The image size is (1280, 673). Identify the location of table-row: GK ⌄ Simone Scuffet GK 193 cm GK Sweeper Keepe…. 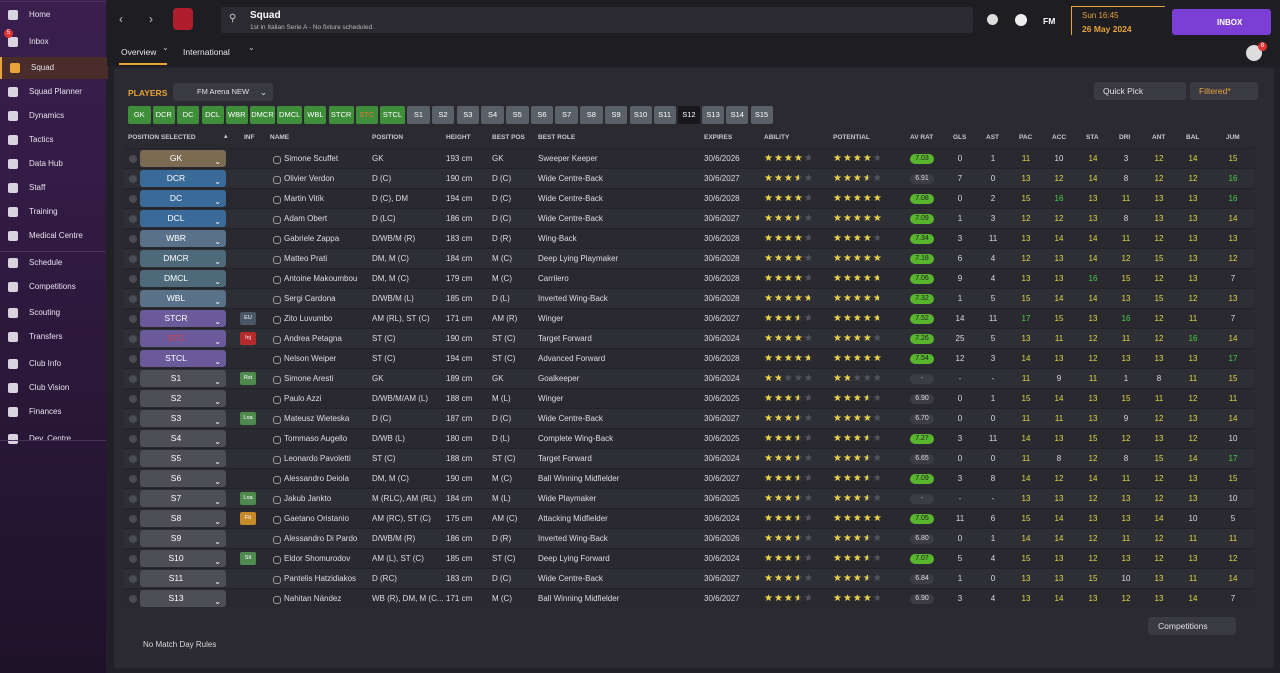
(689, 158).